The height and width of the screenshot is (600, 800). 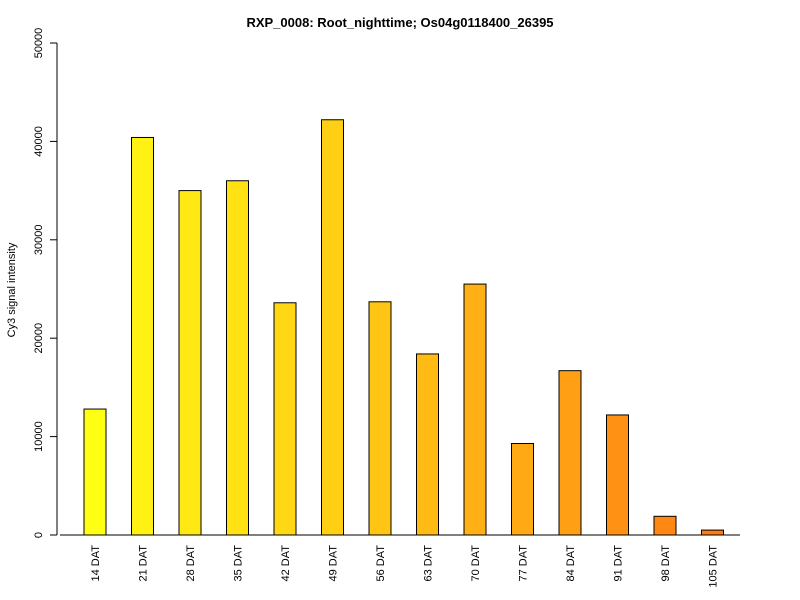 What do you see at coordinates (39, 338) in the screenshot?
I see `y-tick-label: 20000` at bounding box center [39, 338].